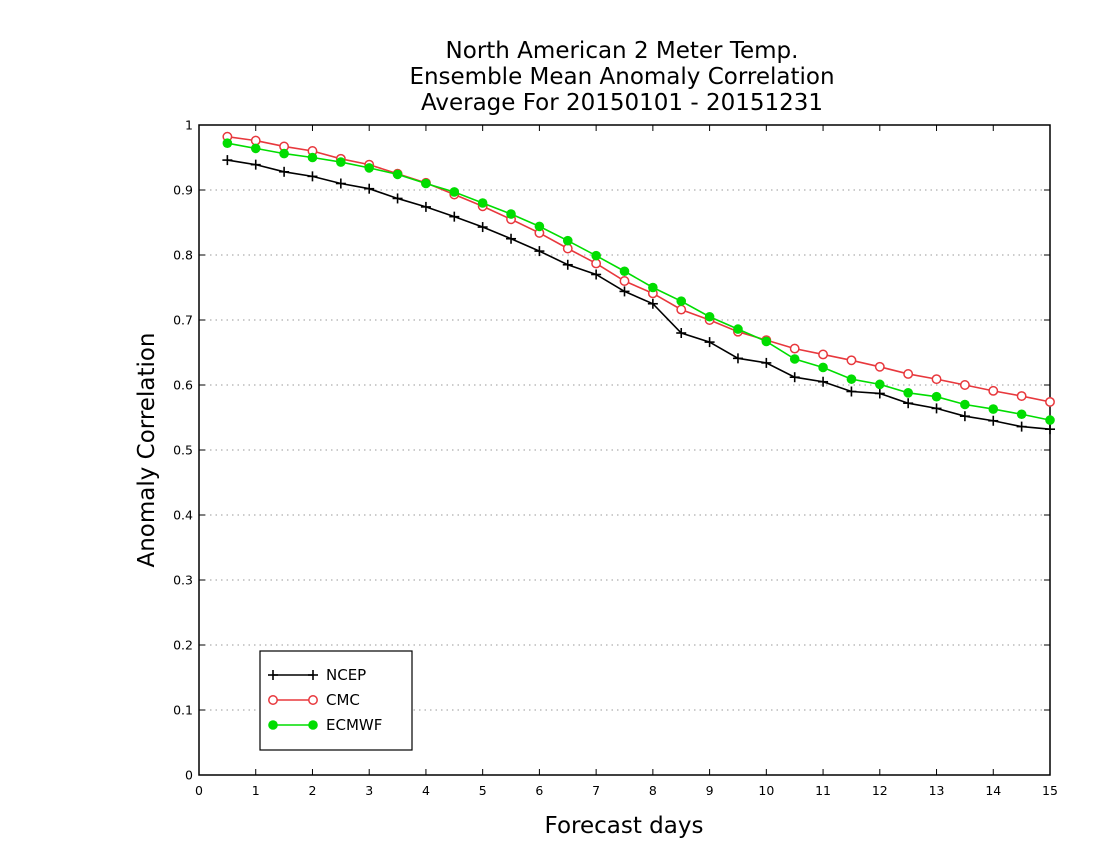 This screenshot has width=1100, height=850. Describe the element at coordinates (256, 790) in the screenshot. I see `x-tick-label: 1` at that location.